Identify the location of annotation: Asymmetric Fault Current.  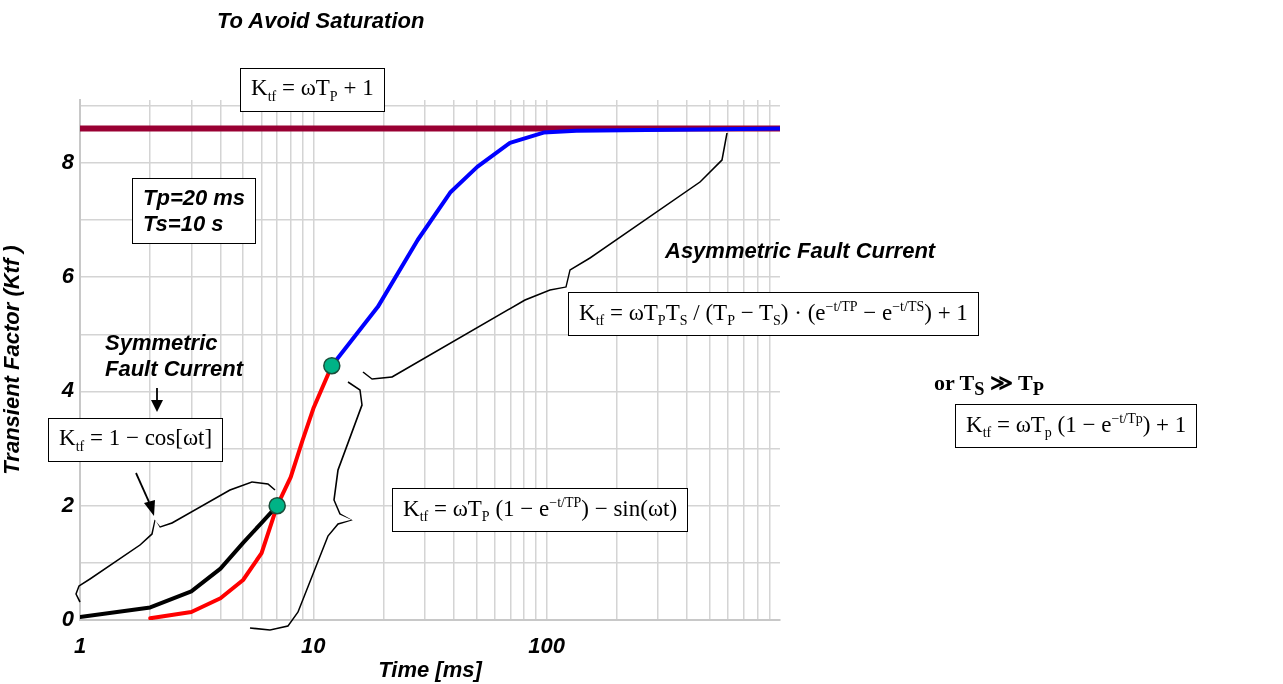
(800, 251).